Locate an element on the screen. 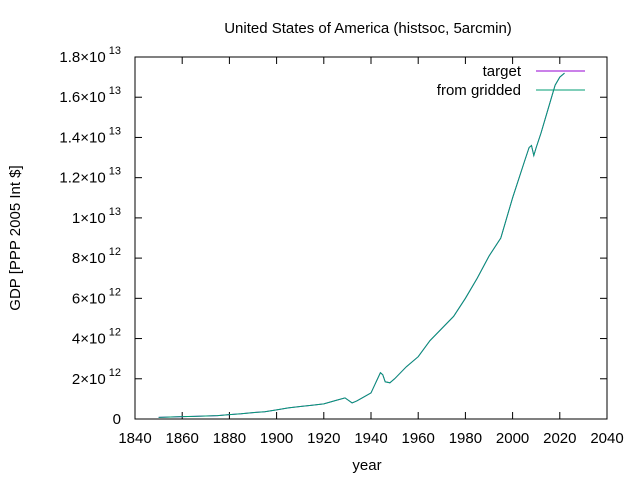  x-tick-label: 2040 is located at coordinates (606, 438).